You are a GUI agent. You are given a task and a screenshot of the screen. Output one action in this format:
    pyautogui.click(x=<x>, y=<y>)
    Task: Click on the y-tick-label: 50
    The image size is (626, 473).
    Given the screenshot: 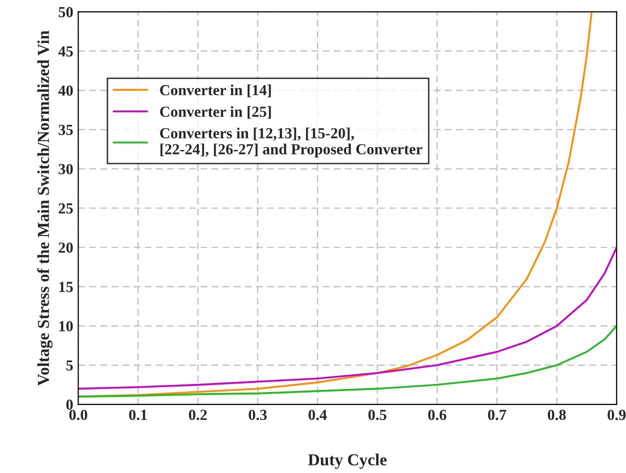 What is the action you would take?
    pyautogui.click(x=65, y=12)
    